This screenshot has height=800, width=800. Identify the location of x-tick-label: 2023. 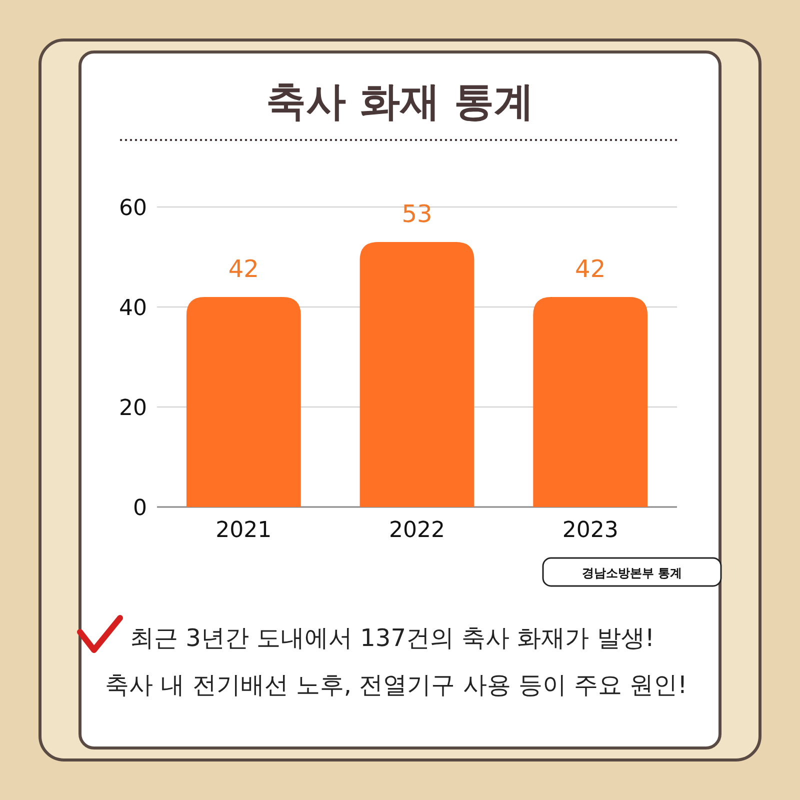
(590, 530).